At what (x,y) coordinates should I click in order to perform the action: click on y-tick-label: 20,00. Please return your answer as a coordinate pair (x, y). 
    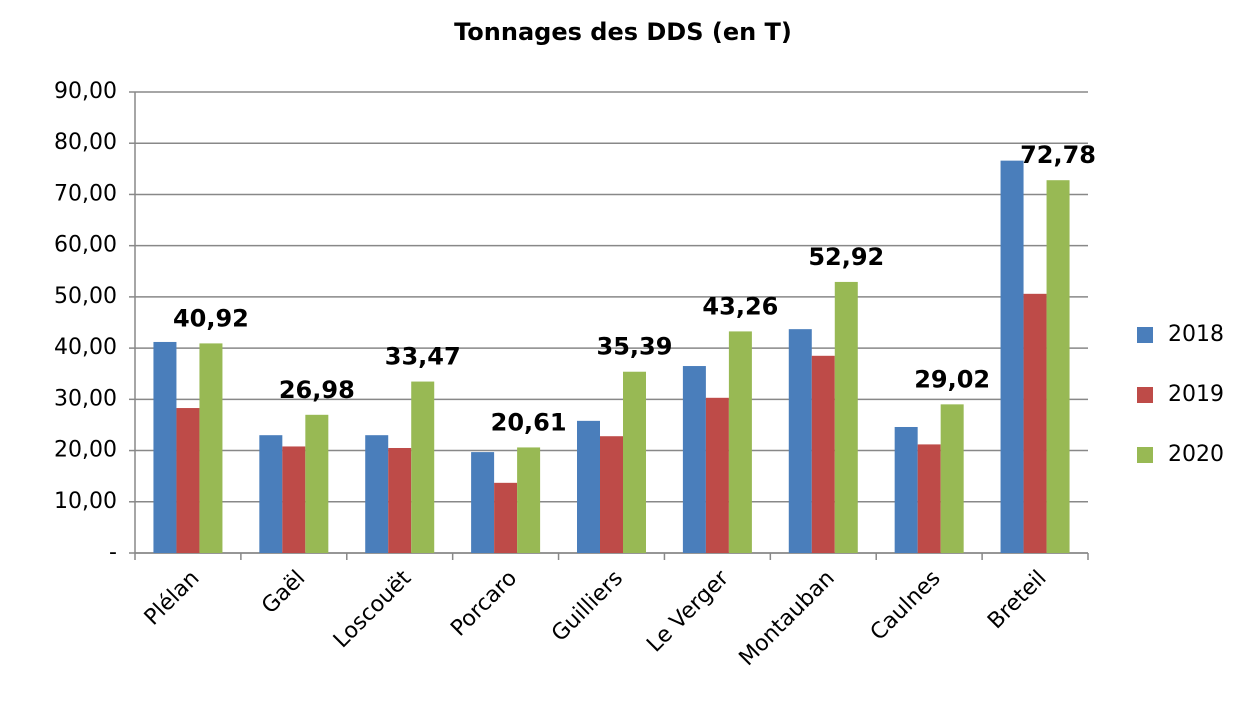
    Looking at the image, I should click on (85, 450).